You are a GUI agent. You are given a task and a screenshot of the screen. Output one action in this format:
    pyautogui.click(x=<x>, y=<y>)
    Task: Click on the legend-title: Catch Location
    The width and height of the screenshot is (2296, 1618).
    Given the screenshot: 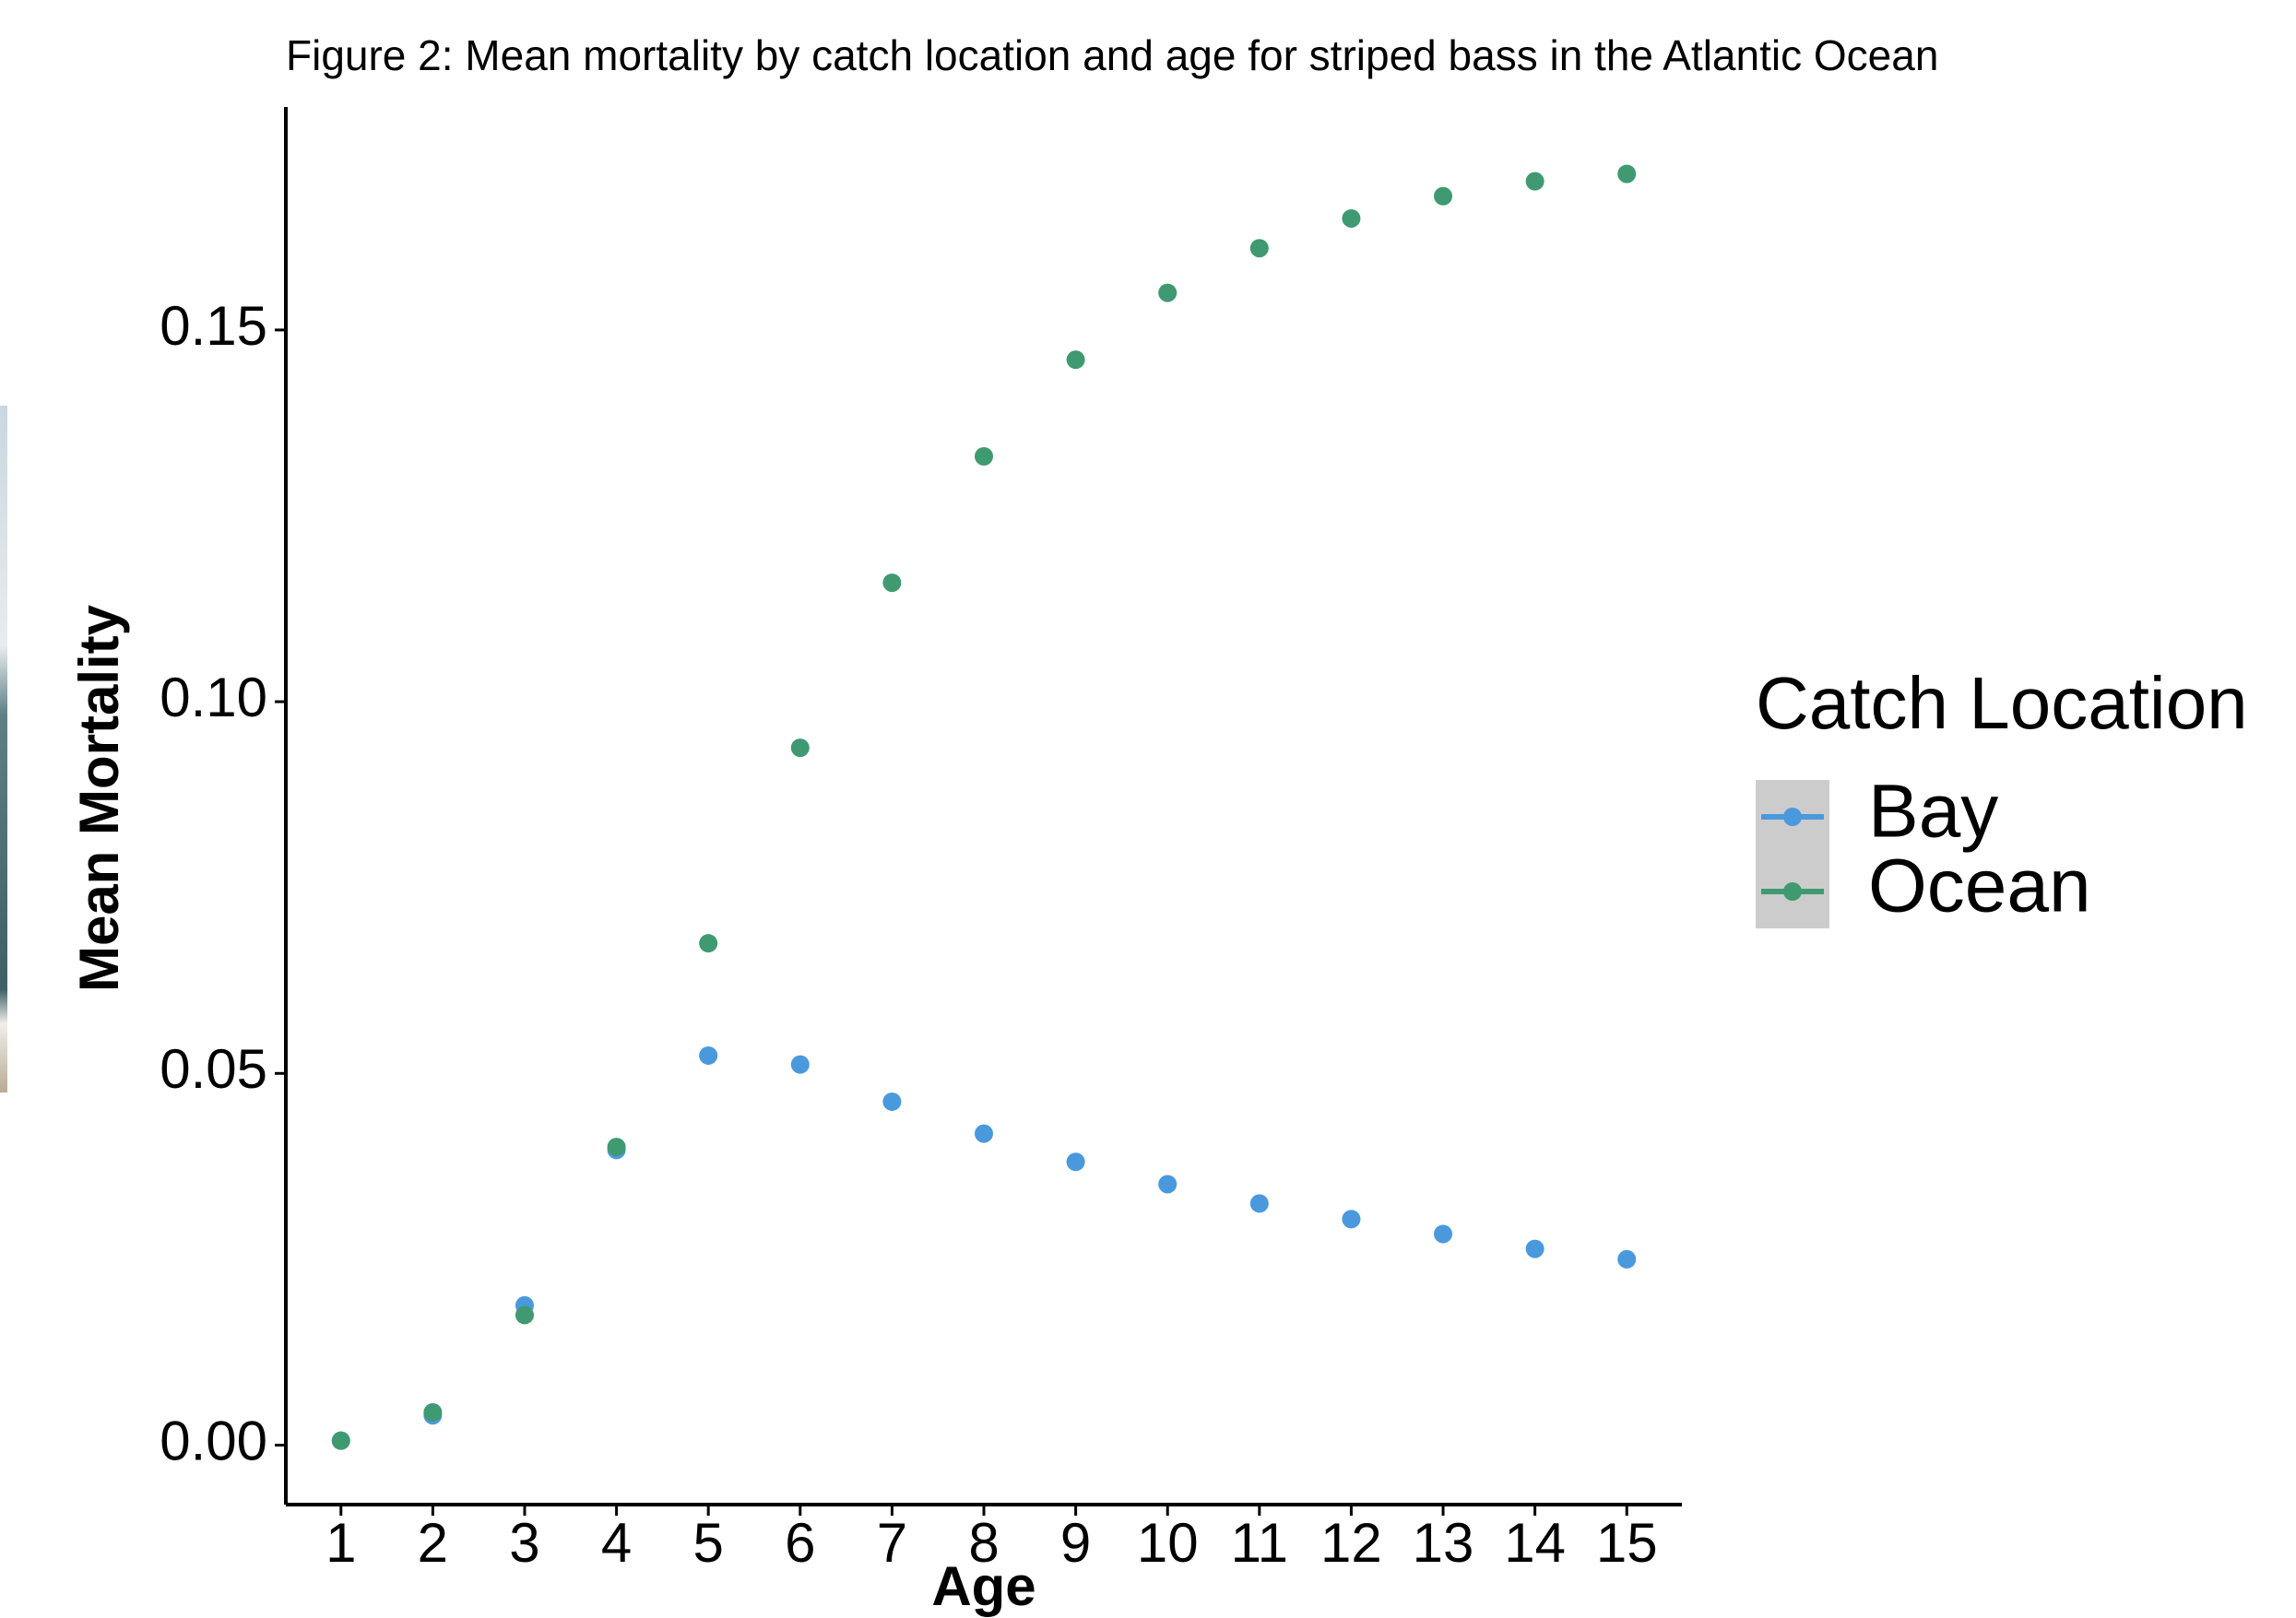 What is the action you would take?
    pyautogui.click(x=2002, y=703)
    